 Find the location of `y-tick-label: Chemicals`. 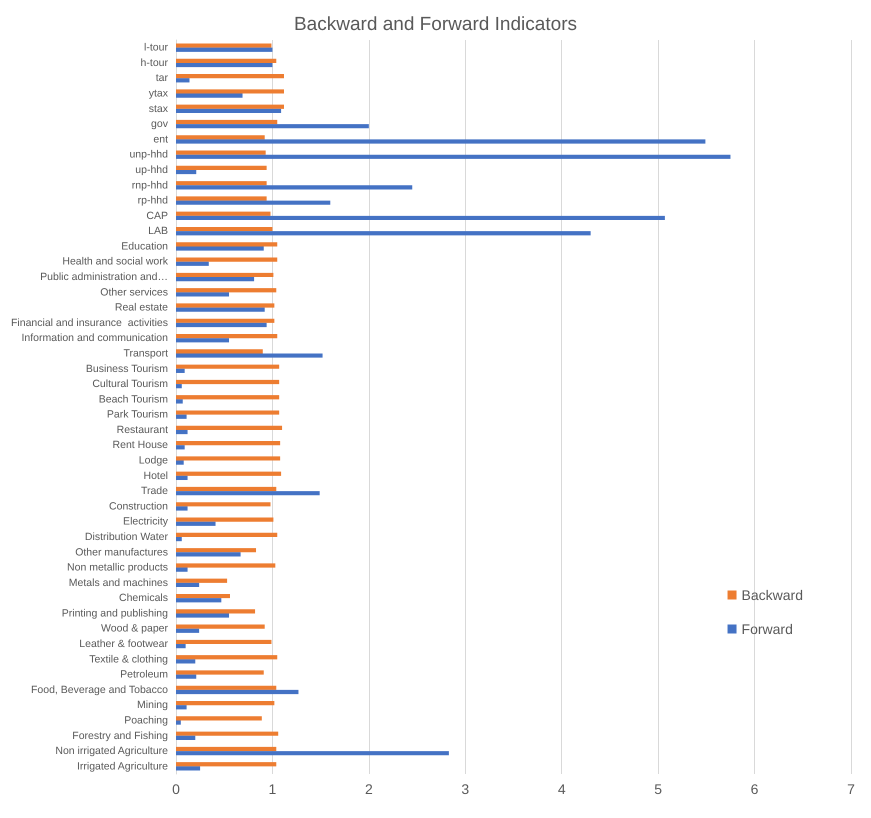

y-tick-label: Chemicals is located at coordinates (143, 598).